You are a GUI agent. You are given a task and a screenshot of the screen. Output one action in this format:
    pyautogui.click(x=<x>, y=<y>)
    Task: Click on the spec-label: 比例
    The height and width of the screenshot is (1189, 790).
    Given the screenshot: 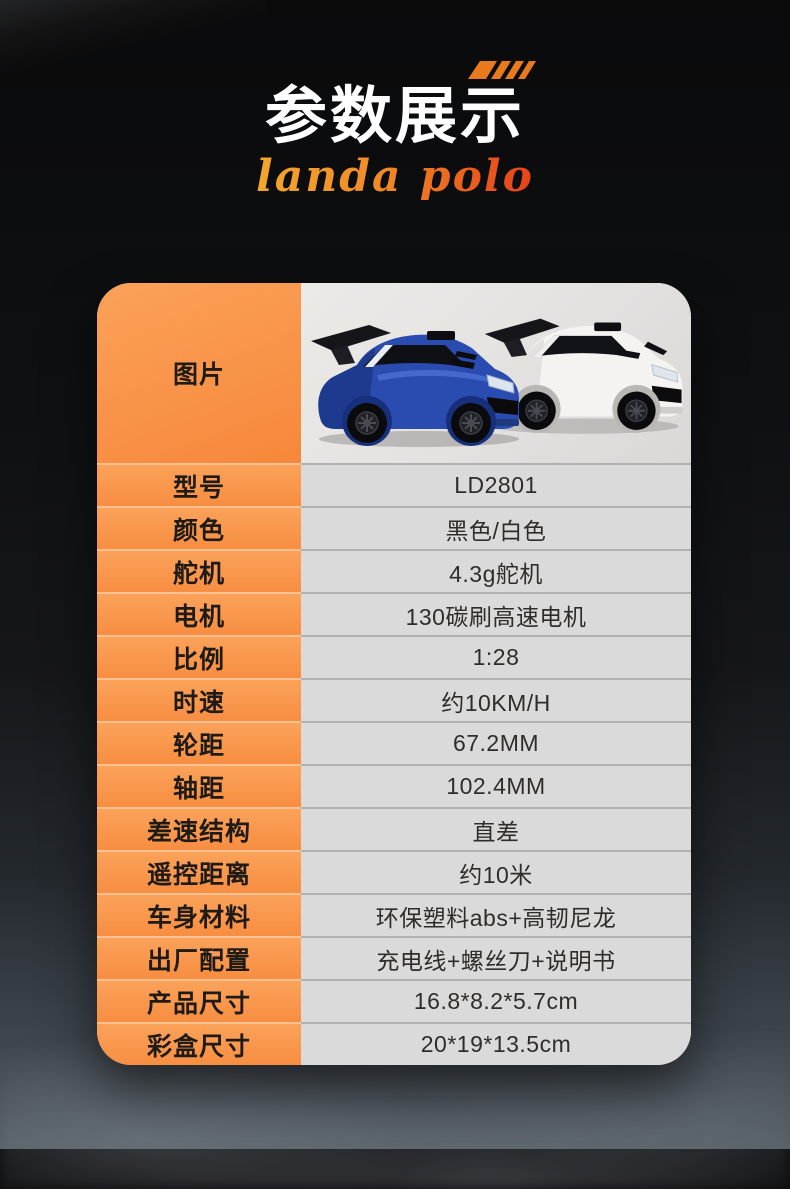 What is the action you would take?
    pyautogui.click(x=199, y=656)
    